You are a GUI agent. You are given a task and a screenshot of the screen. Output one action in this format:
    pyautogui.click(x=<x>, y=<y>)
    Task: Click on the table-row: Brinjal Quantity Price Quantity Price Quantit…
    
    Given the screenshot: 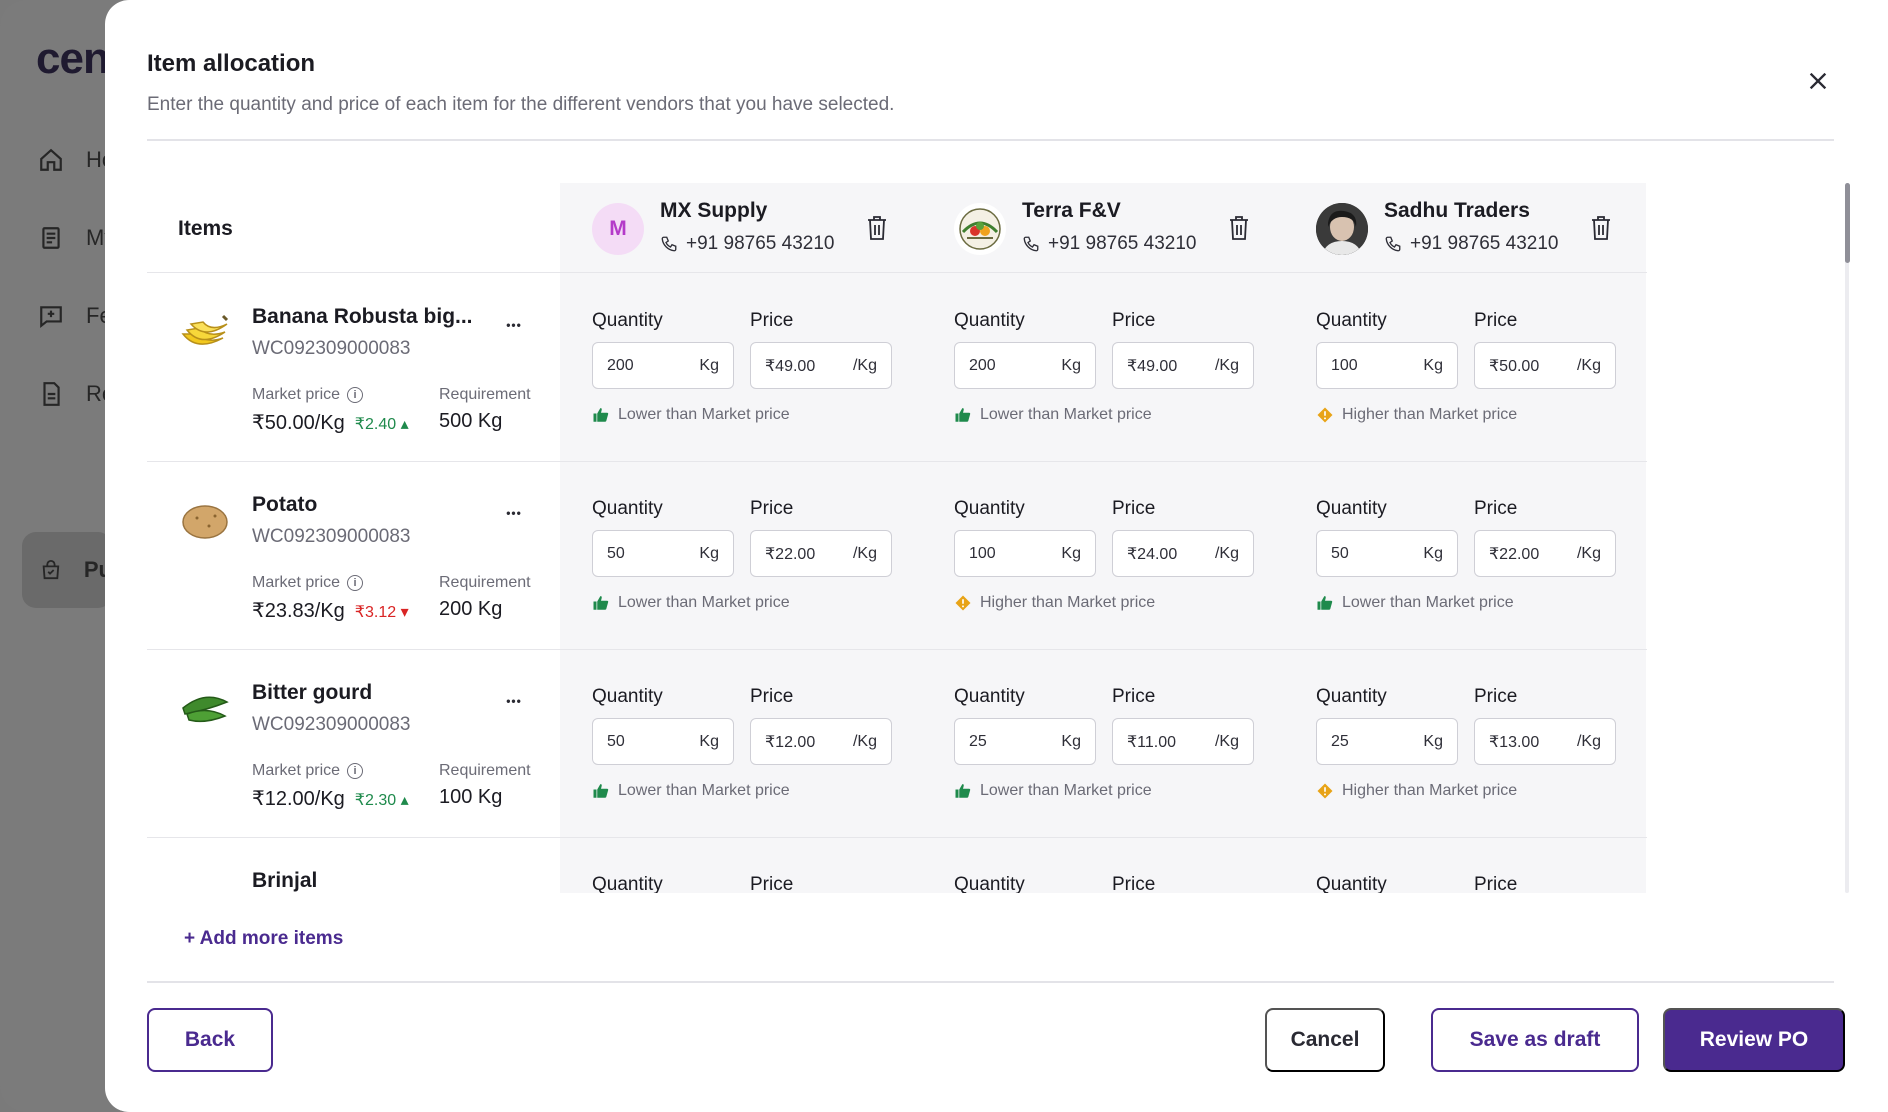 What is the action you would take?
    pyautogui.click(x=897, y=865)
    